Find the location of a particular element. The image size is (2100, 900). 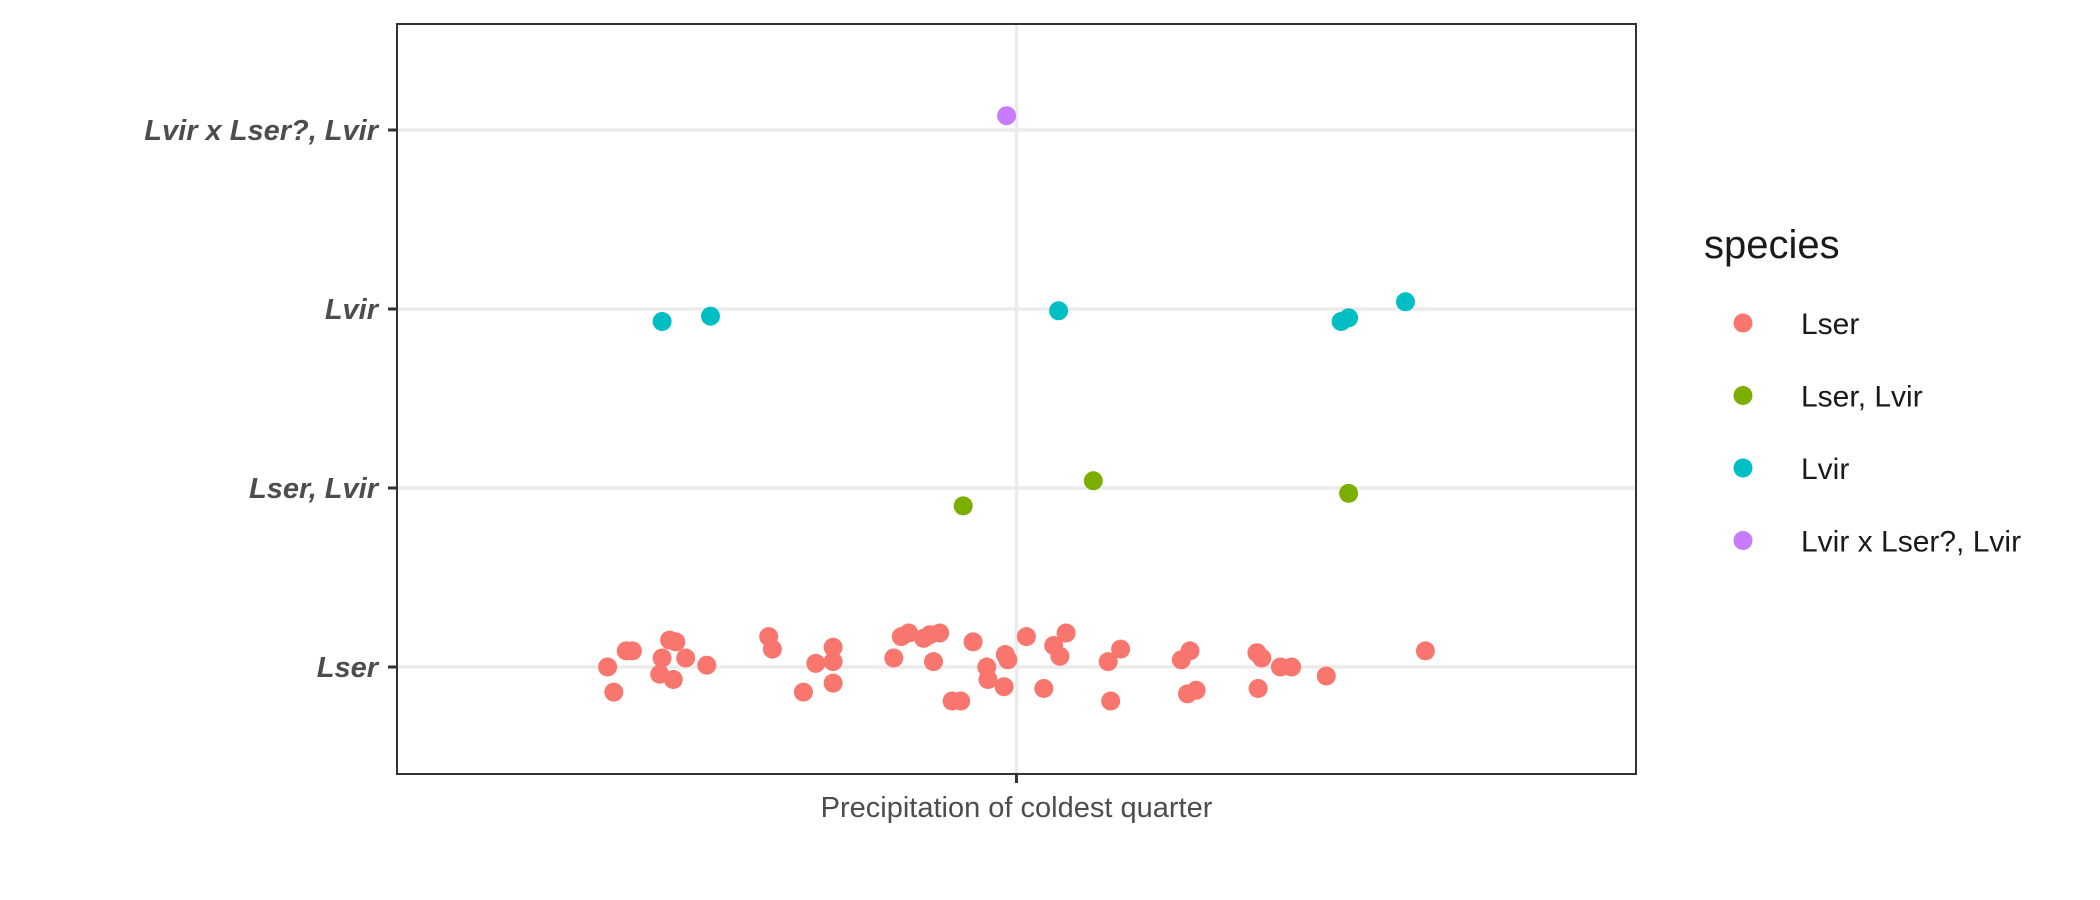

legend-item-lser-lvir: Lser, Lvir is located at coordinates (1828, 397).